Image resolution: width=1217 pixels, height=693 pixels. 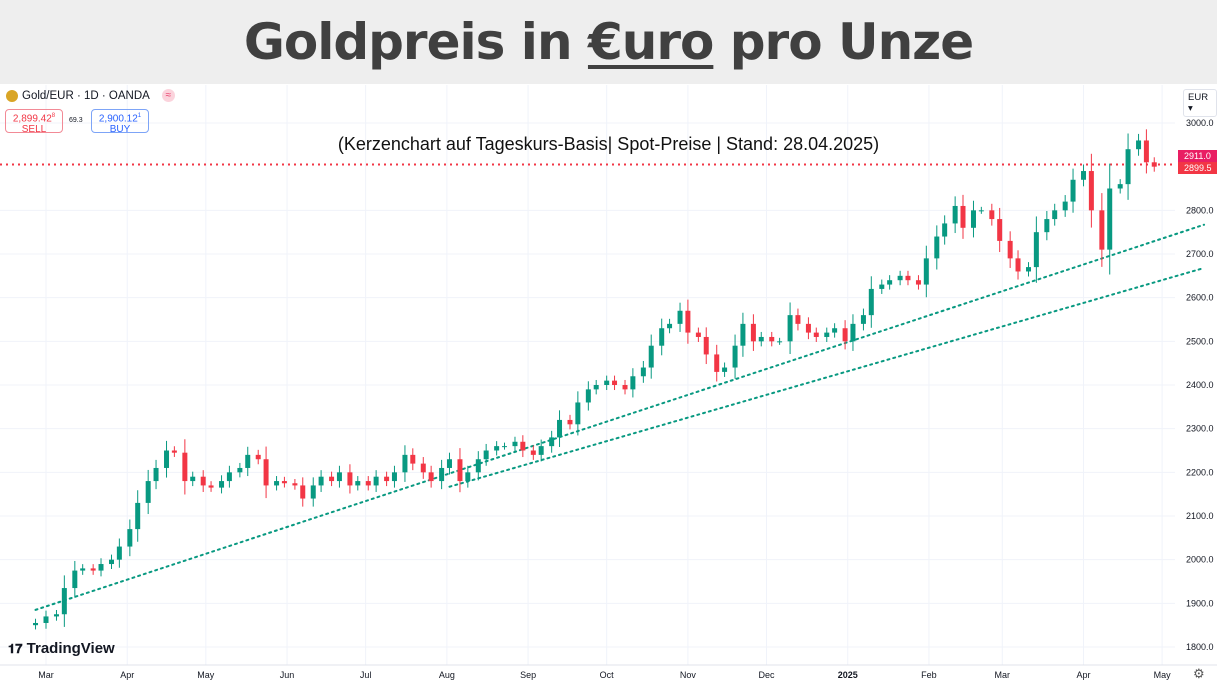 I want to click on market-status-icon: ≈, so click(x=168, y=95).